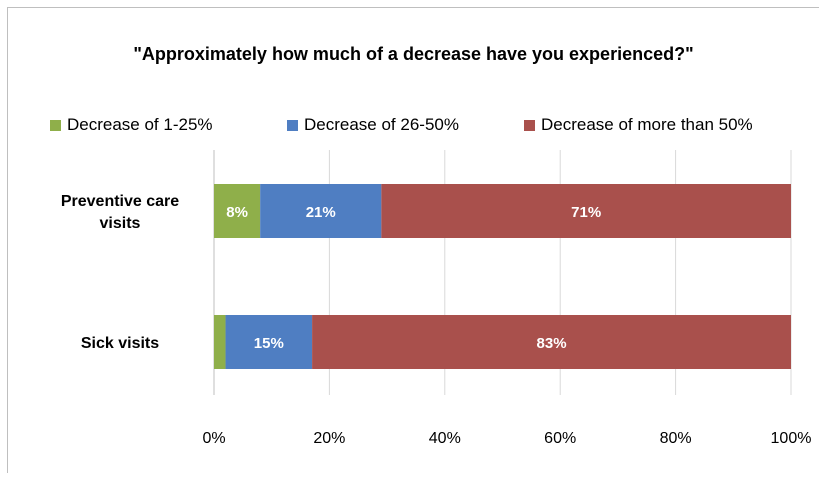 The width and height of the screenshot is (827, 481). What do you see at coordinates (120, 343) in the screenshot?
I see `category-label: Sick visits` at bounding box center [120, 343].